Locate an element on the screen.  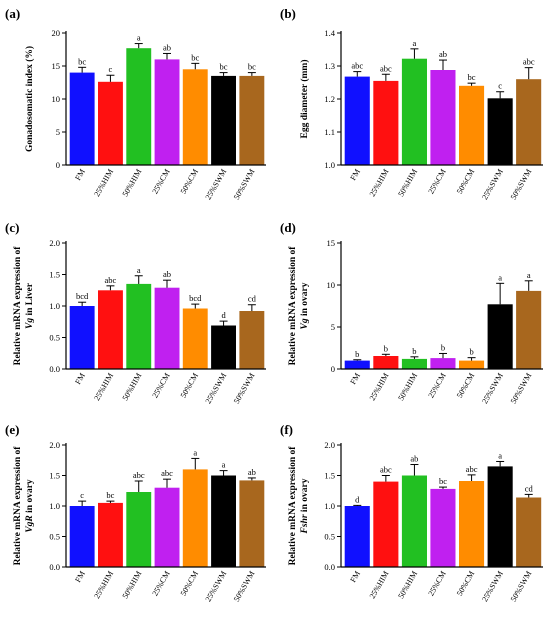
panel-c-x-tick-label: 50%HIM is located at coordinates (132, 387).